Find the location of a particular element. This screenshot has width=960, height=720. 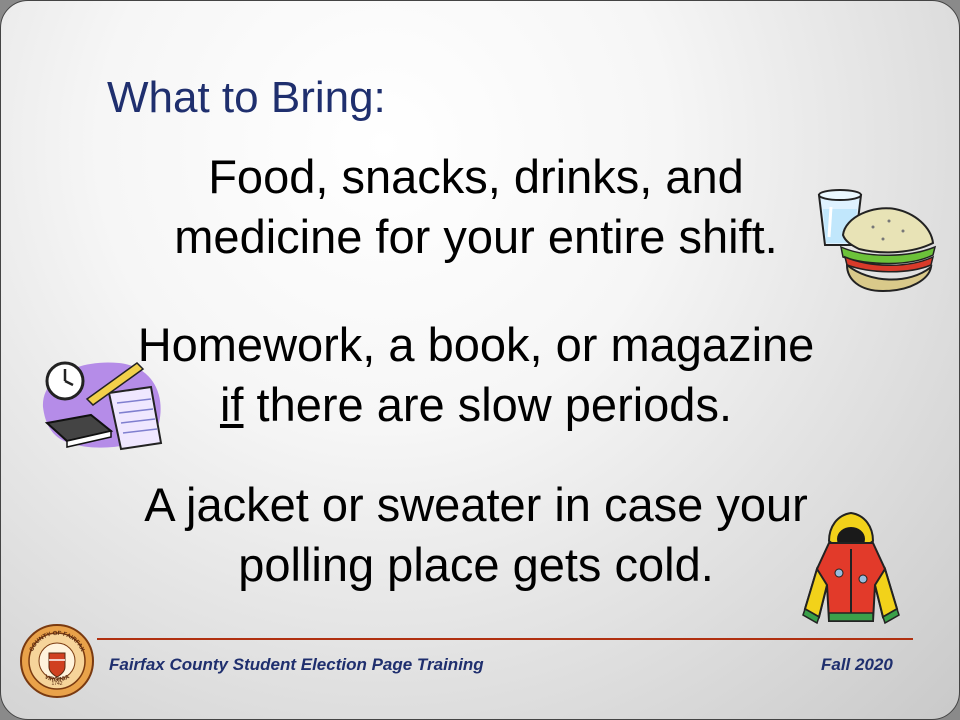

seal-year: 1742 is located at coordinates (56, 684).